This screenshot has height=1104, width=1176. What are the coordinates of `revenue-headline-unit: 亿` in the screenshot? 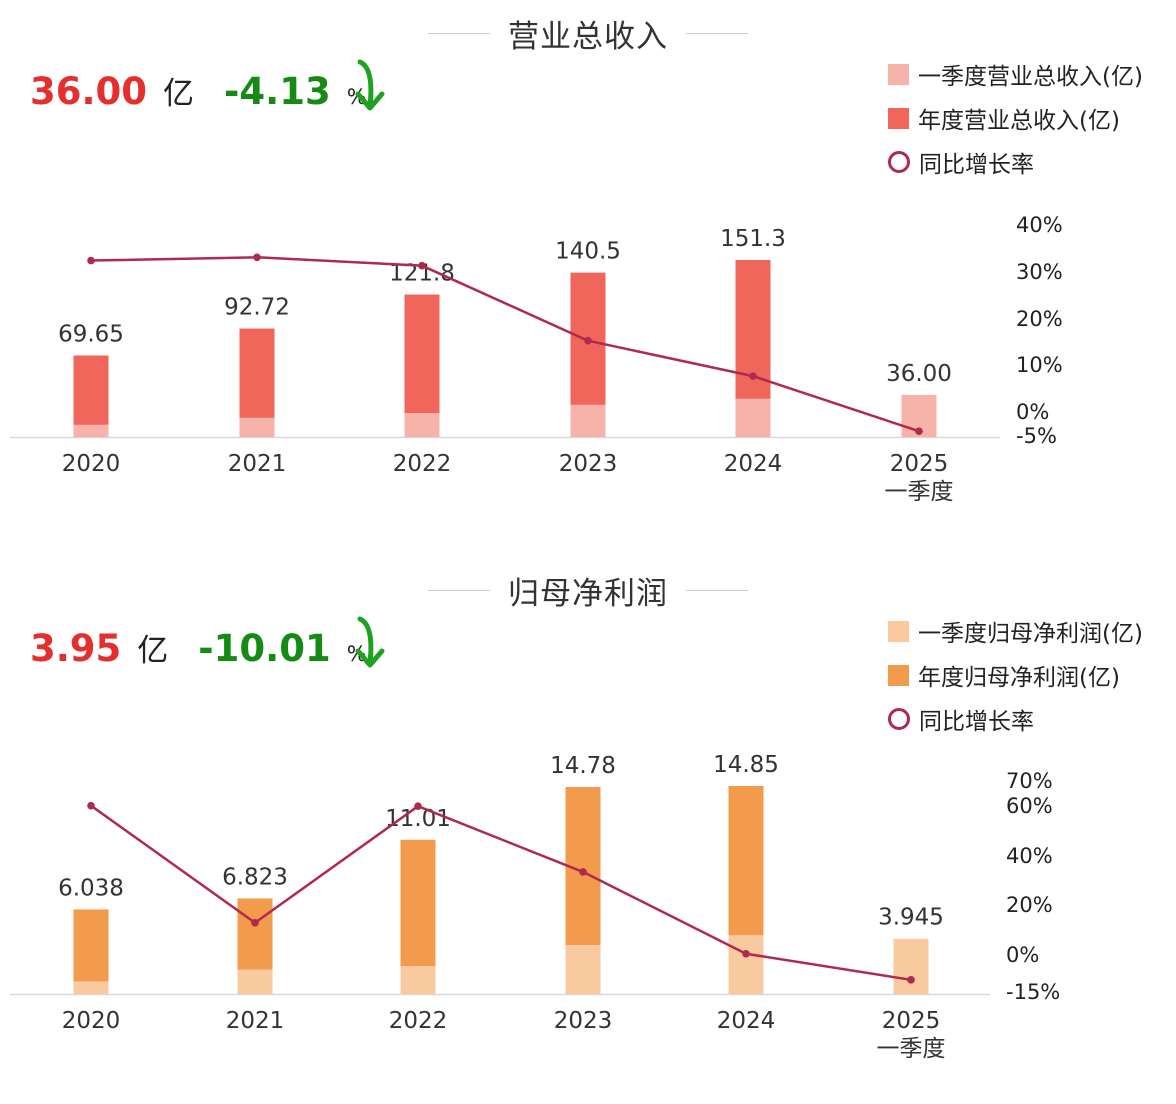 It's located at (179, 94).